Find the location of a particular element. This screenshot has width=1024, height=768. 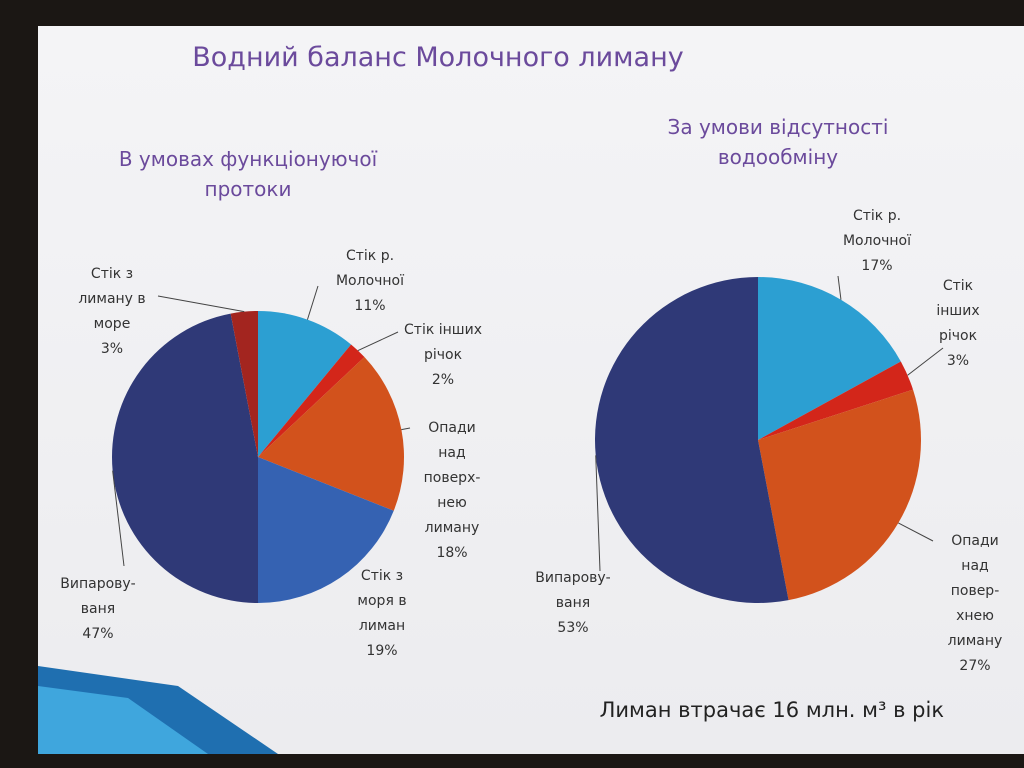

slice-label: Стік р. Молочної 17% is located at coordinates (877, 241).